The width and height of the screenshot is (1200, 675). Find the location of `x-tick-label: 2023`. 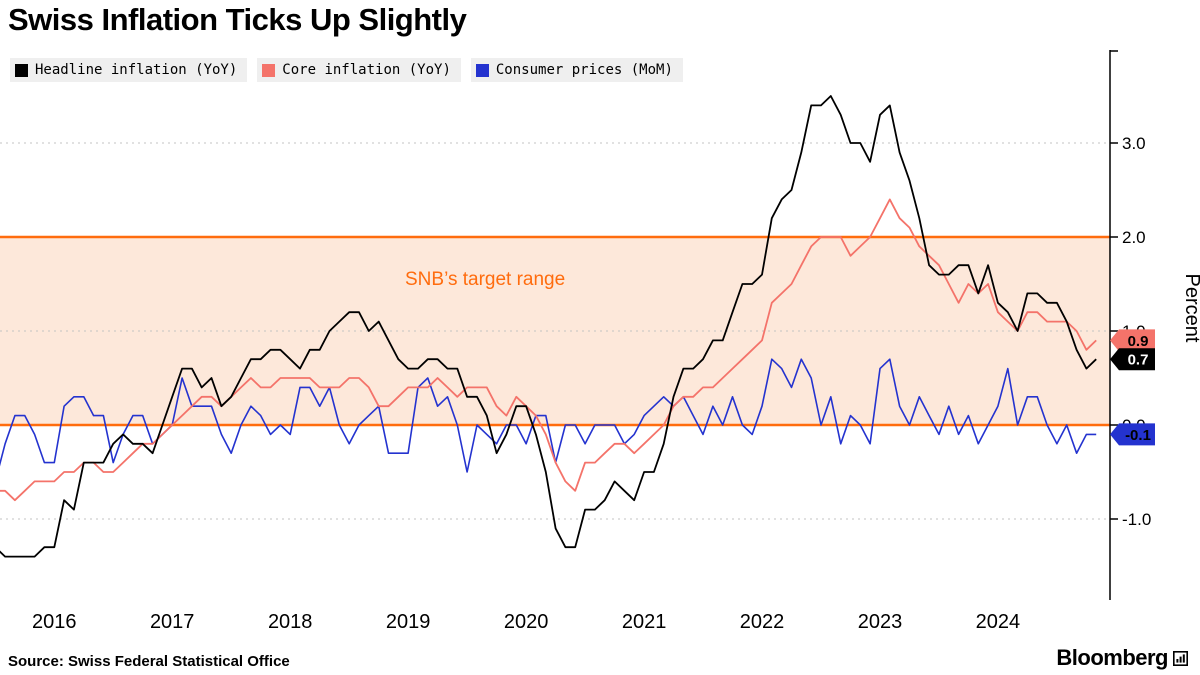

x-tick-label: 2023 is located at coordinates (880, 622).